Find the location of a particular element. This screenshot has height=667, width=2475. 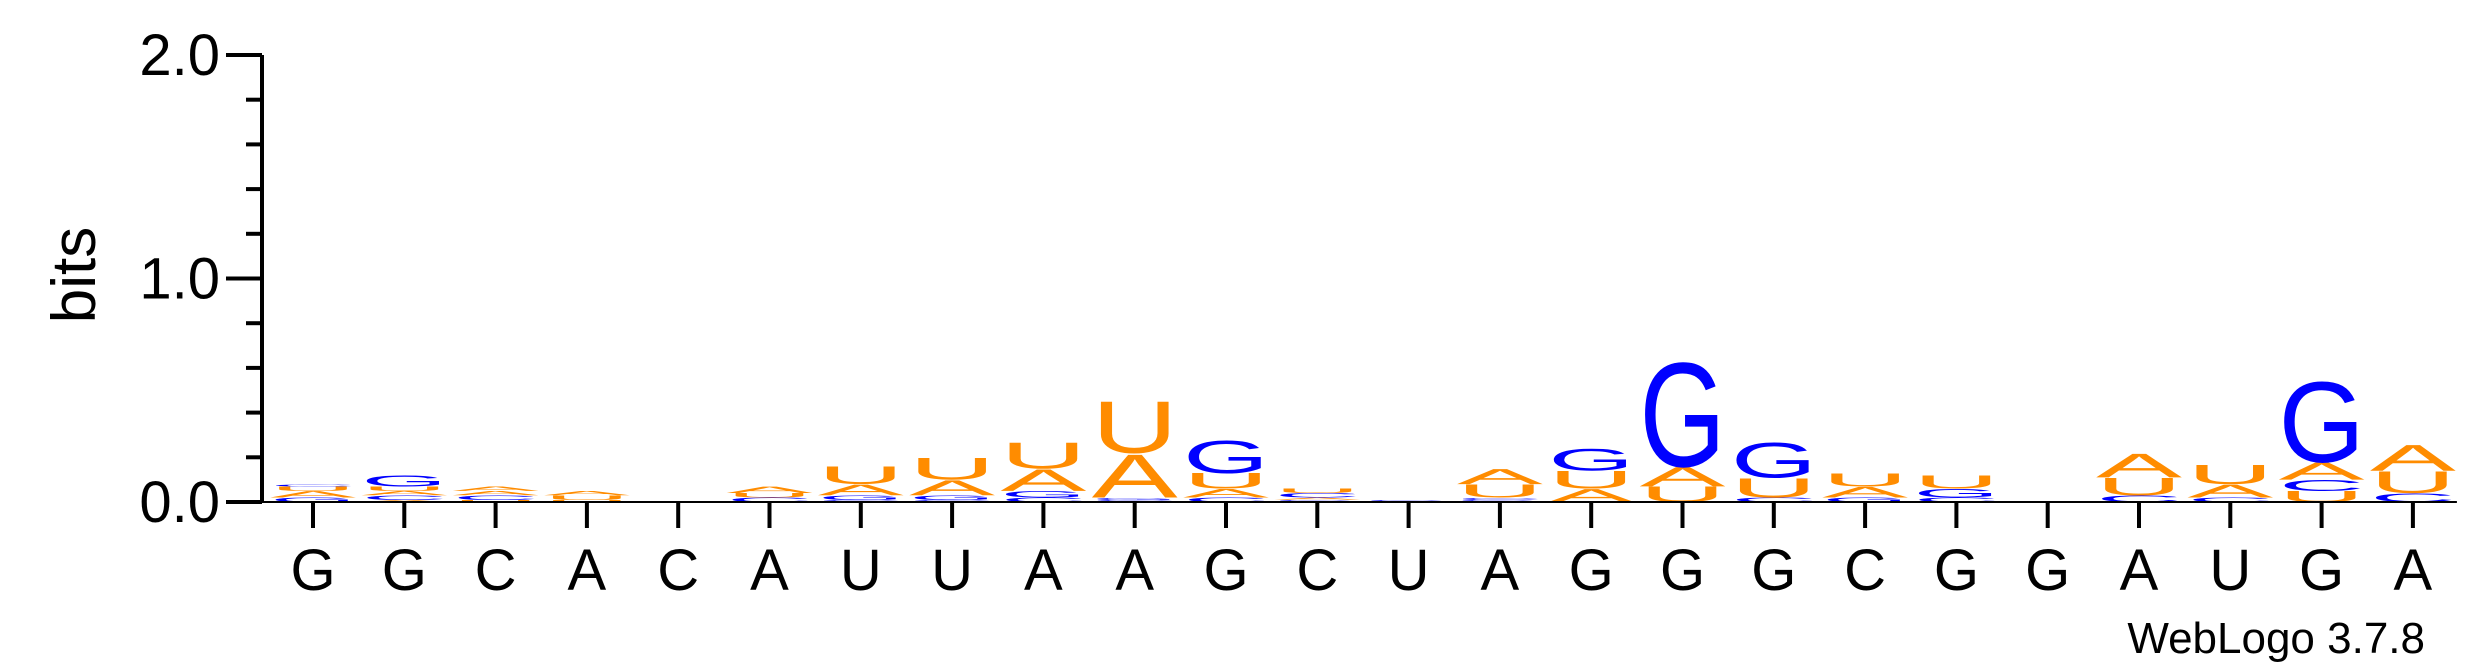

y-tick-label: 2.0 is located at coordinates (179, 55).